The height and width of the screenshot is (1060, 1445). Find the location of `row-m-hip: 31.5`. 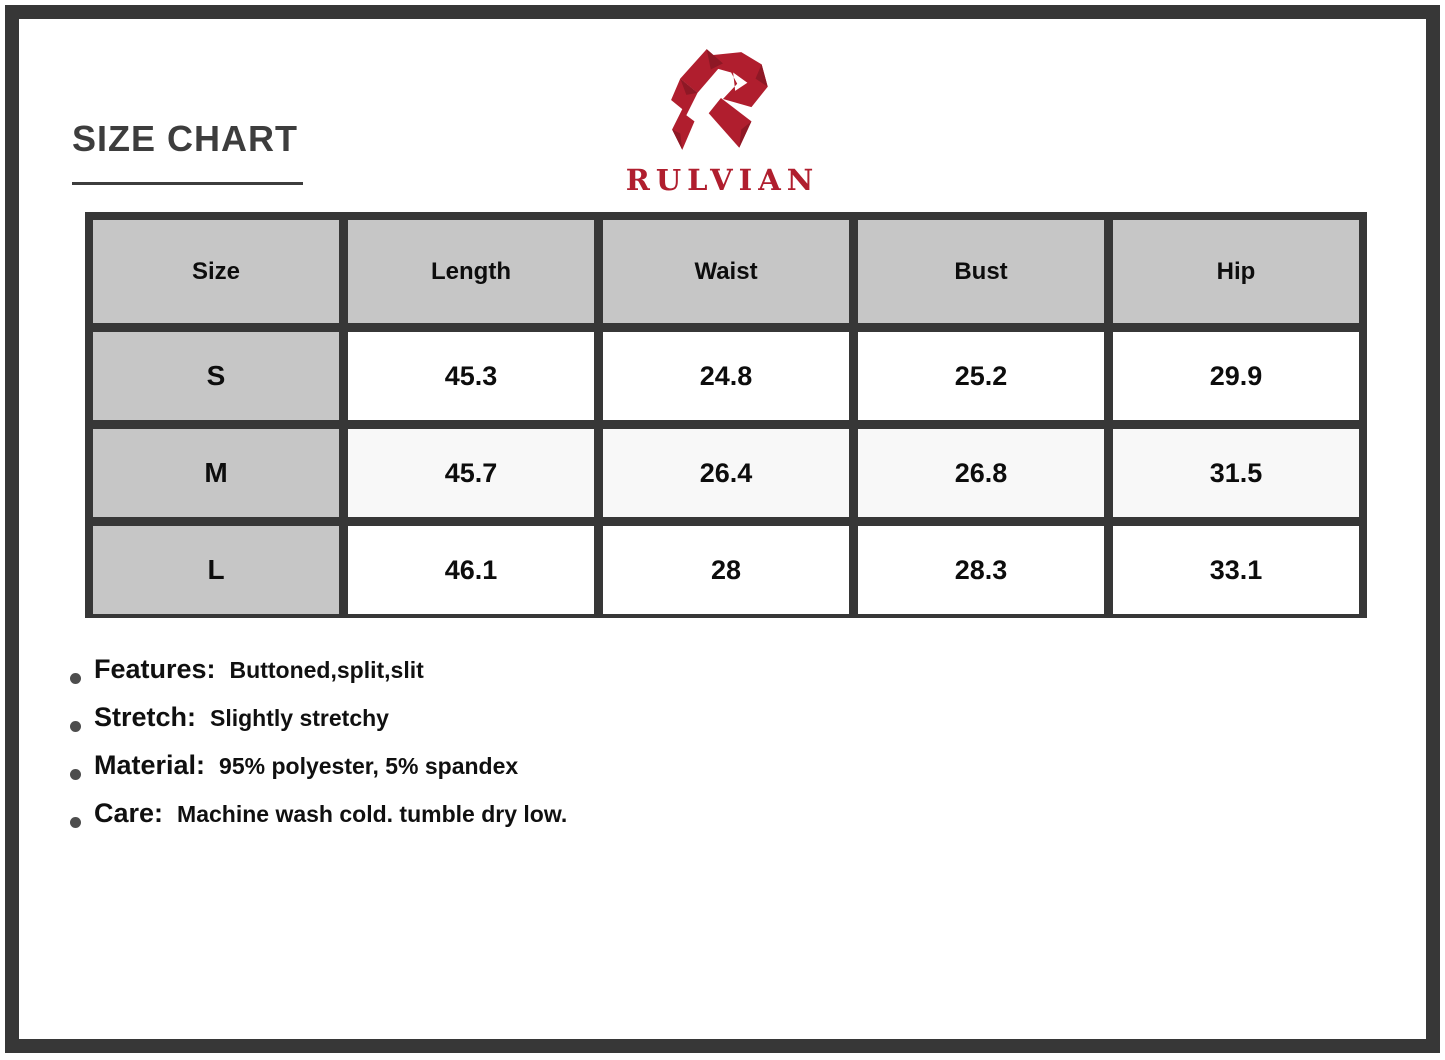

row-m-hip: 31.5 is located at coordinates (1236, 473).